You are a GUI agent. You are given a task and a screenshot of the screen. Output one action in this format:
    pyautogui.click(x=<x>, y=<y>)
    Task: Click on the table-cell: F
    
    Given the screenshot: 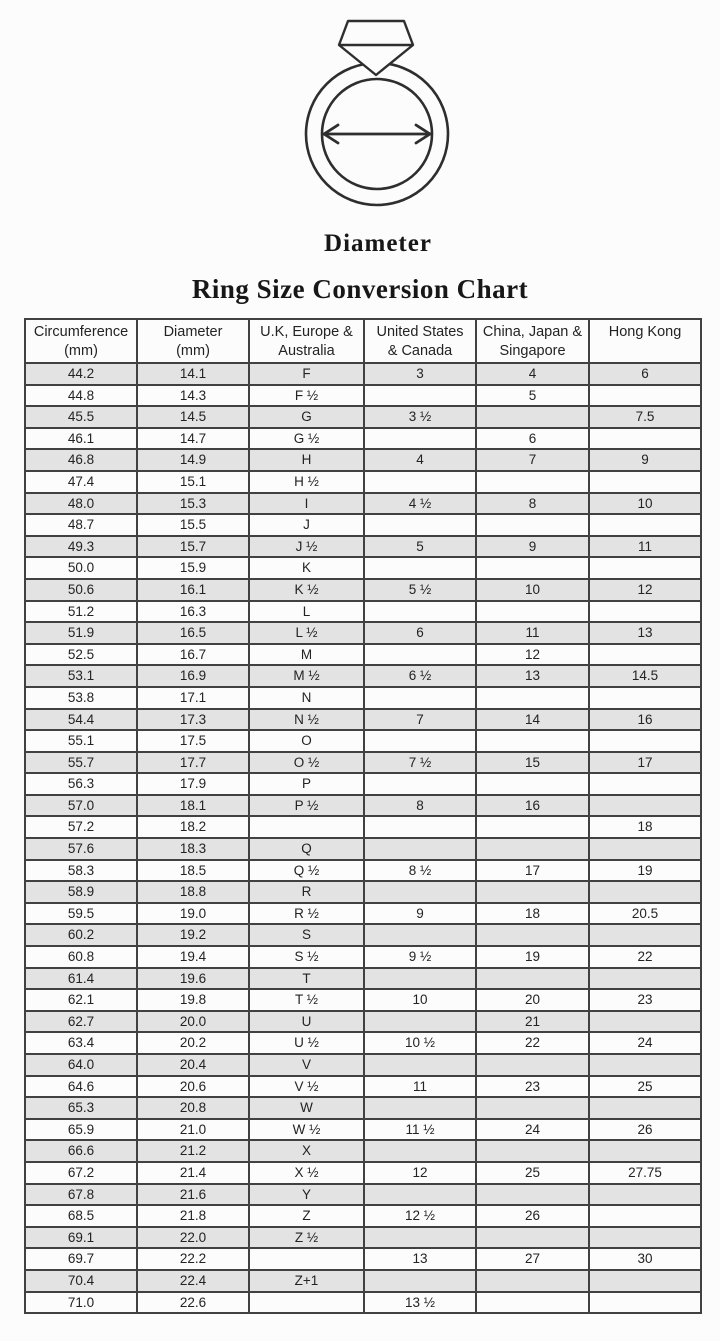 What is the action you would take?
    pyautogui.click(x=306, y=374)
    